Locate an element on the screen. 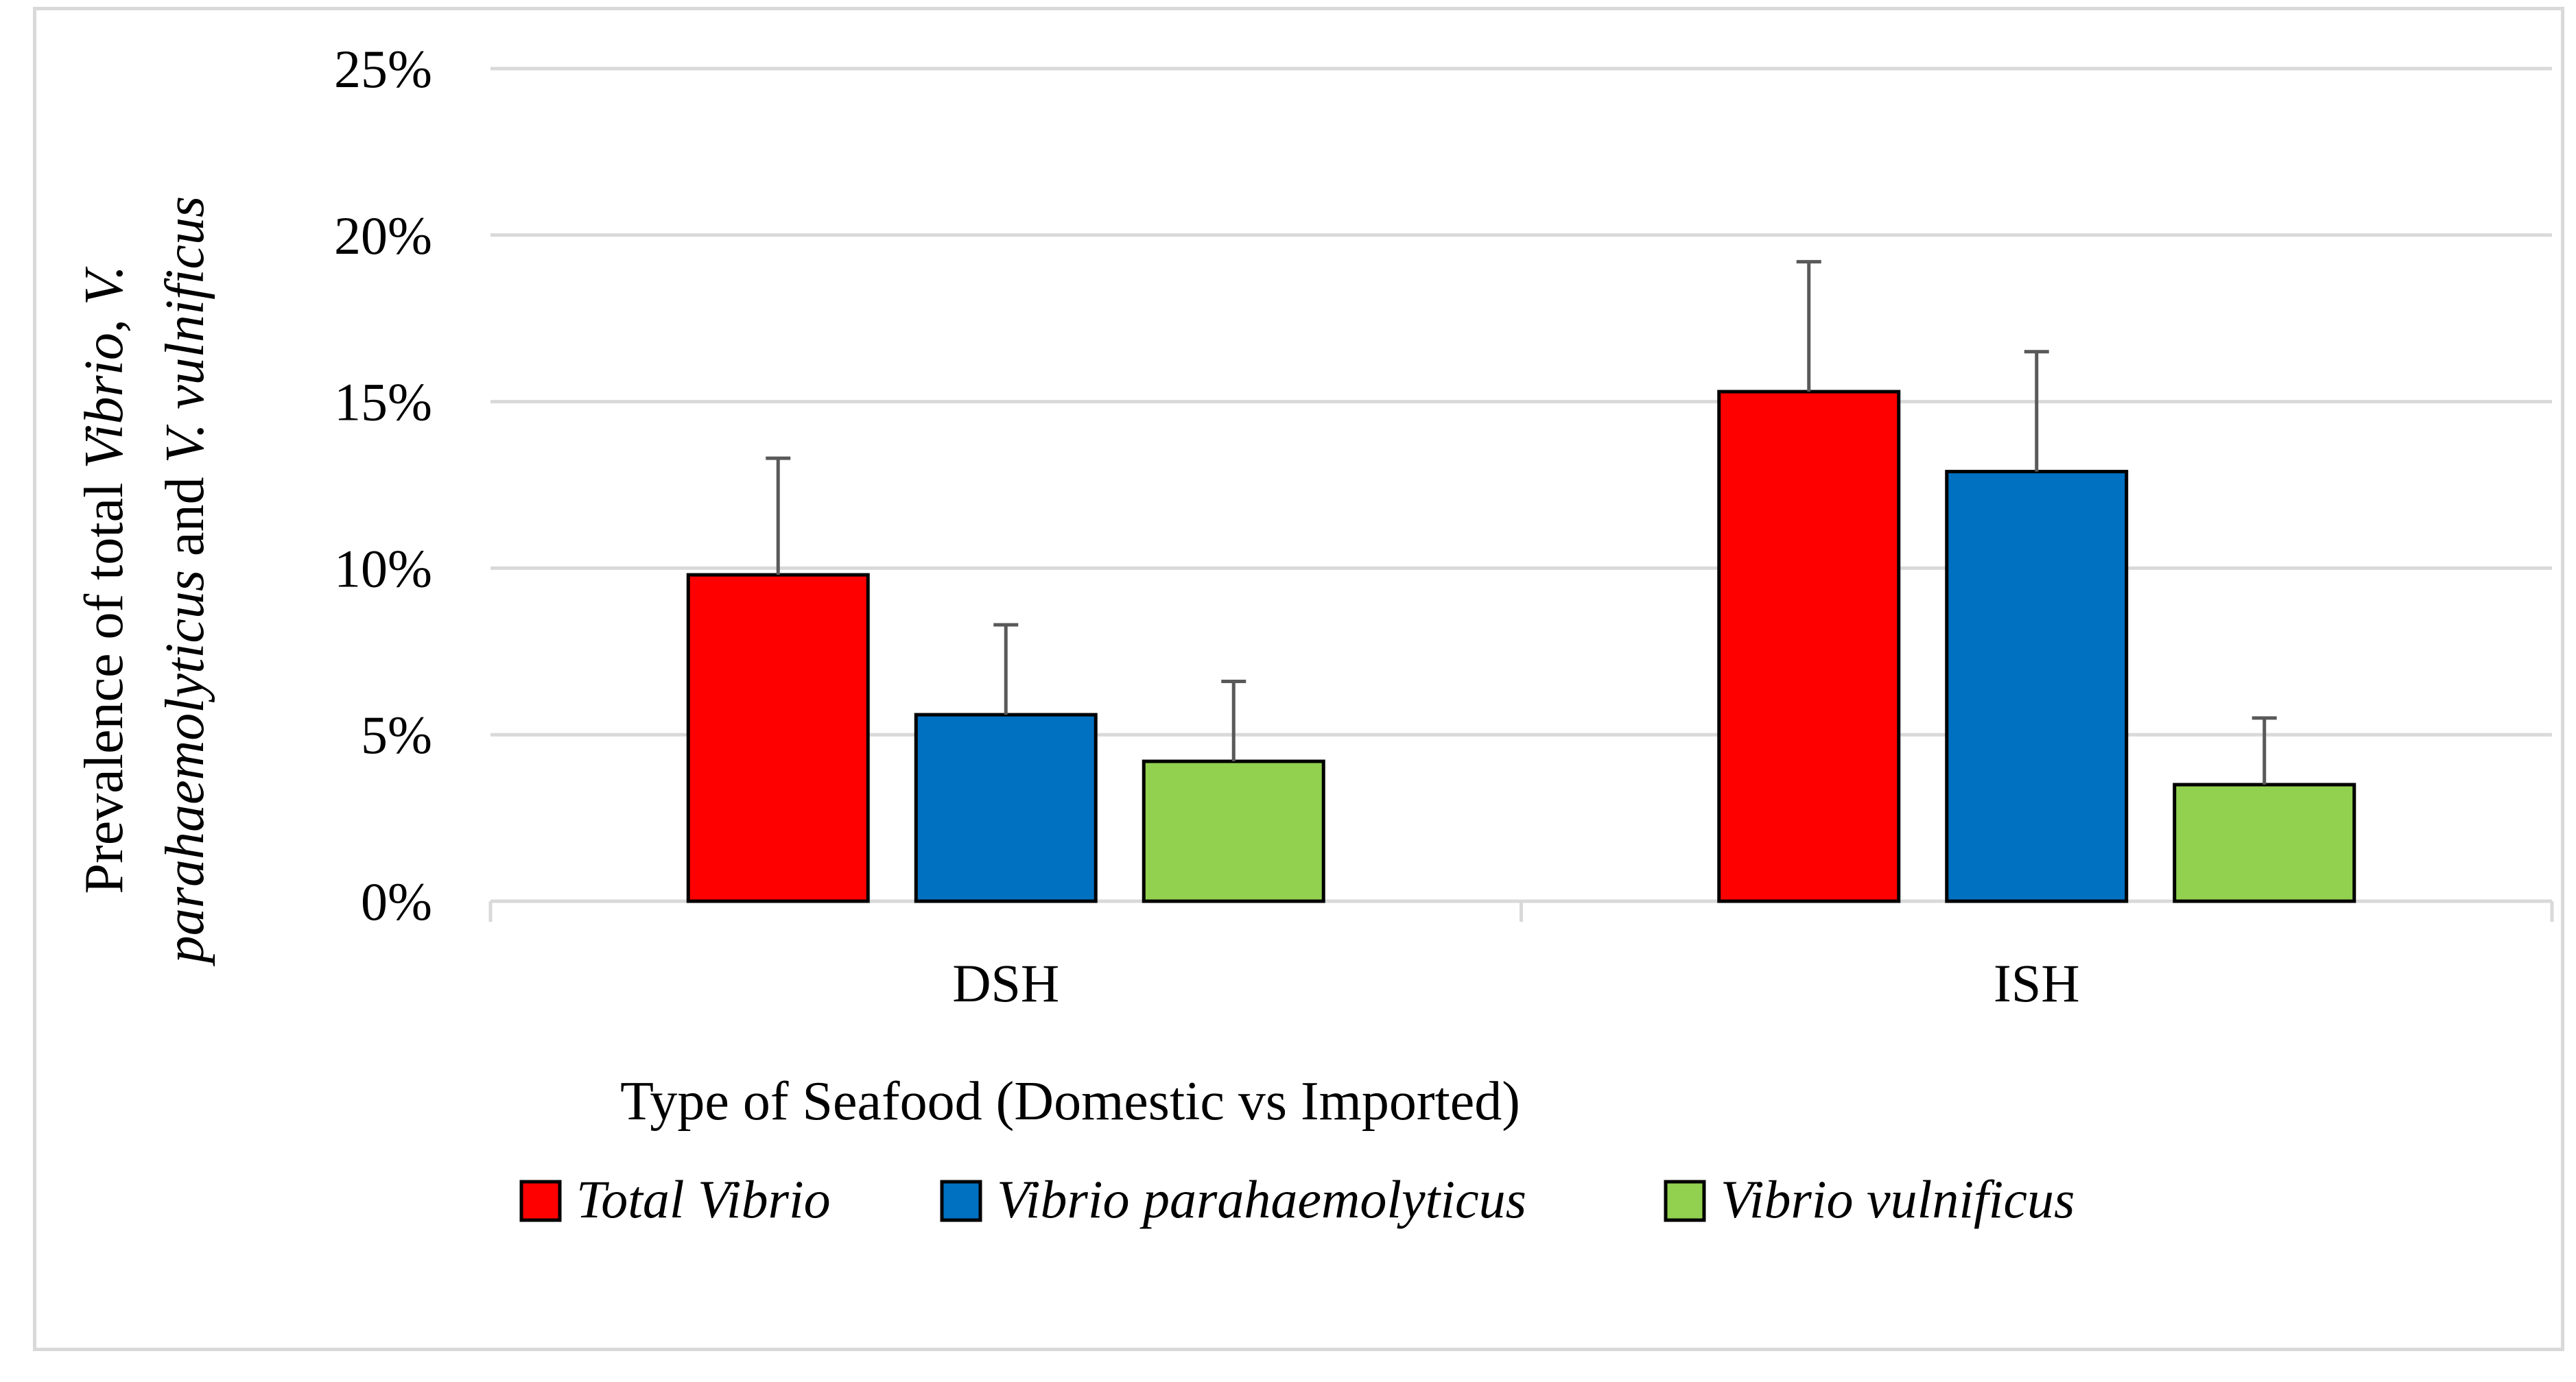 The width and height of the screenshot is (2576, 1382). x-axis-title: Type of Seafood (Domestic vs Imported) is located at coordinates (1070, 1101).